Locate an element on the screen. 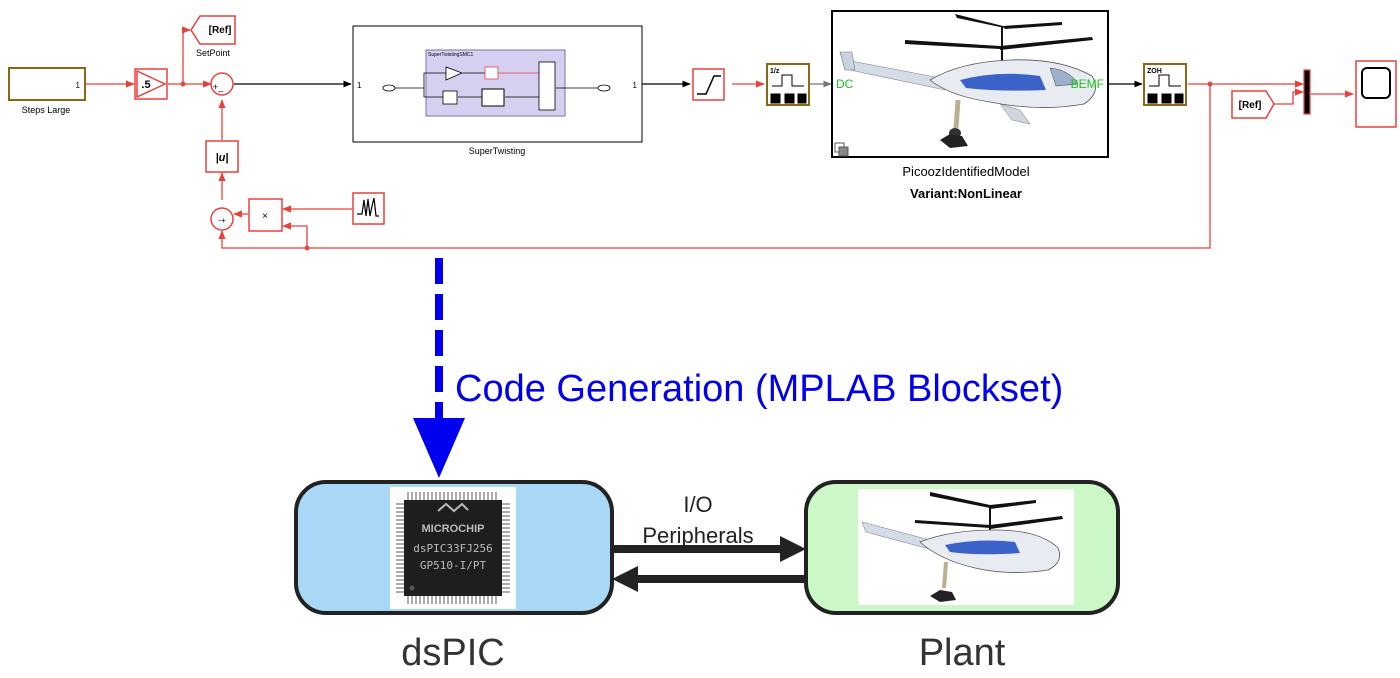 The height and width of the screenshot is (678, 1400). helicopter-image-top is located at coordinates (967, 81).